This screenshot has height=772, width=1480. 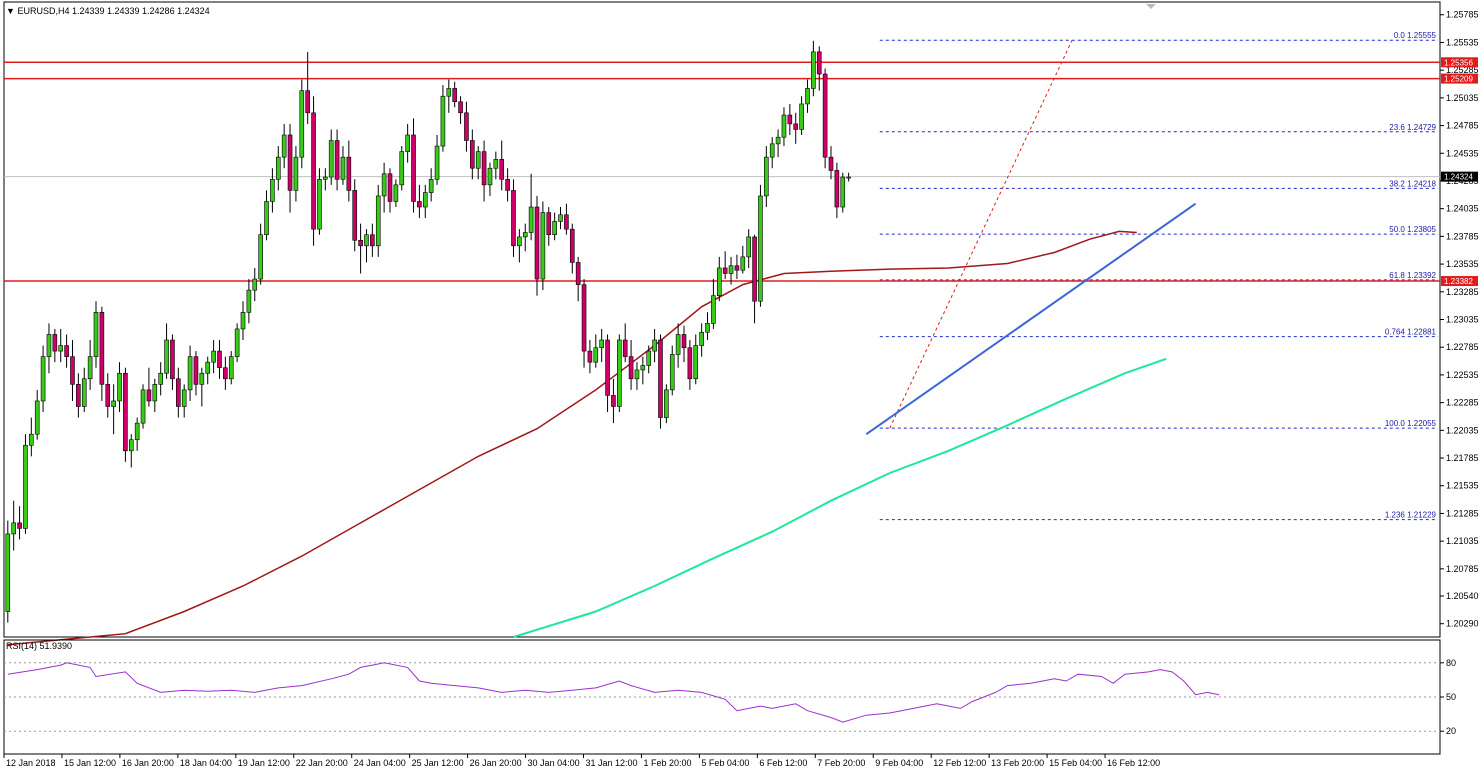 I want to click on price-tick-label: 1.24785, so click(x=1462, y=126).